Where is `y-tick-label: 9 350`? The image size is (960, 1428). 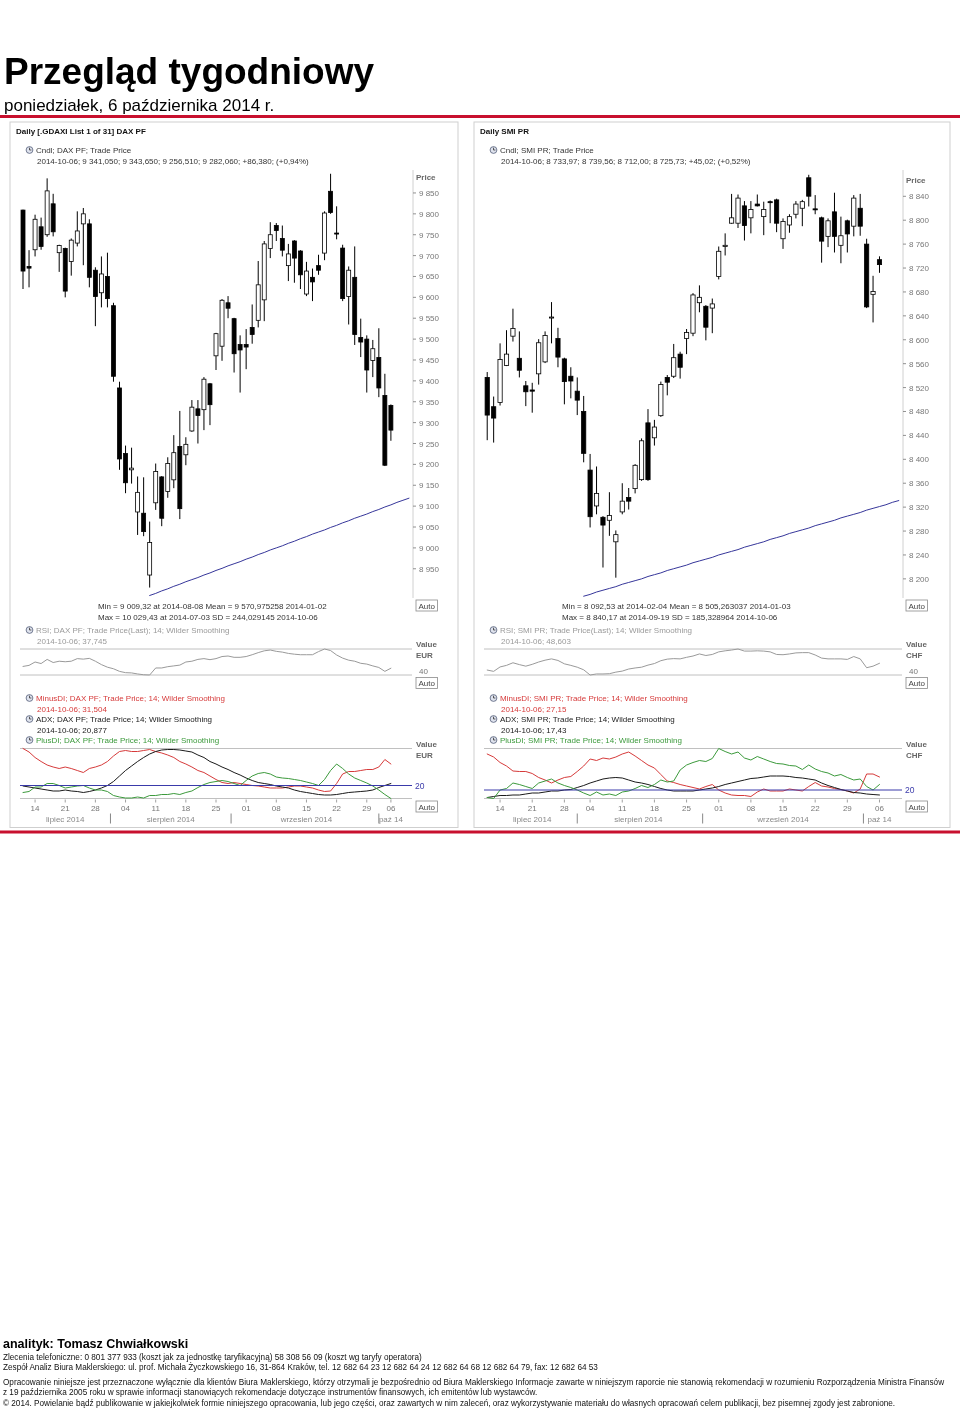
y-tick-label: 9 350 is located at coordinates (429, 402).